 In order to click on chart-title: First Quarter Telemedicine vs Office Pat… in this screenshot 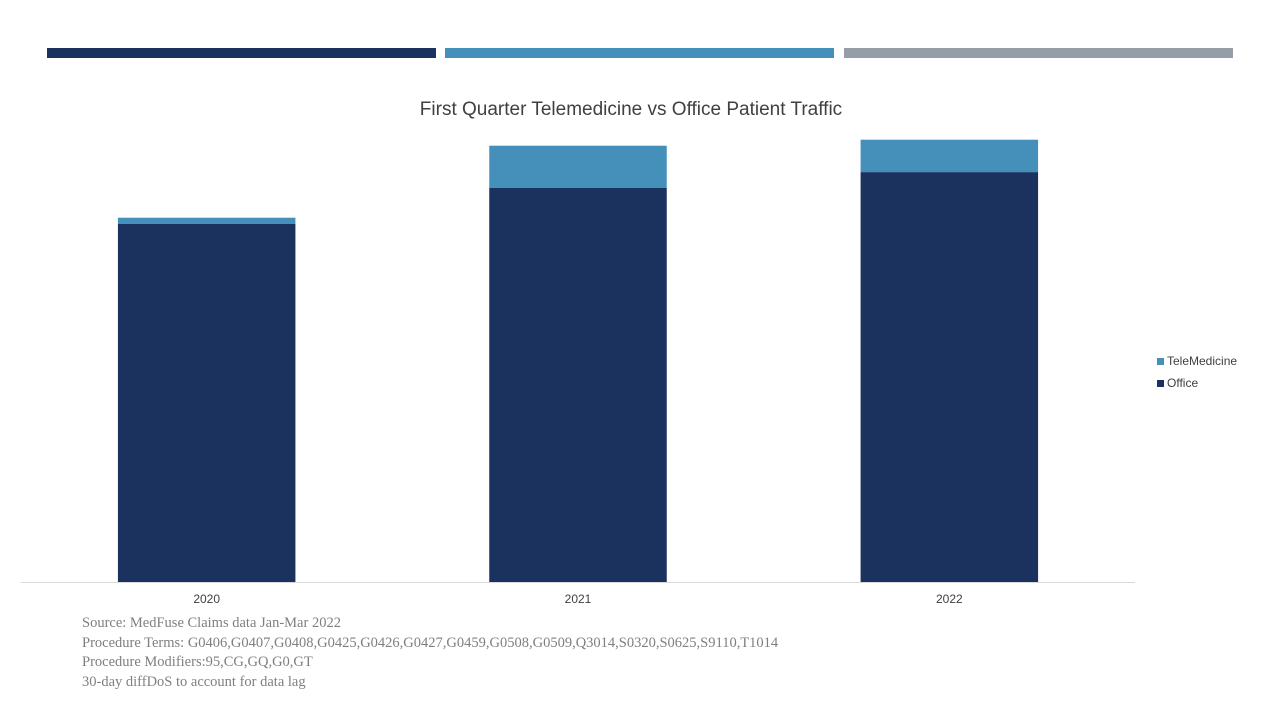, I will do `click(631, 109)`.